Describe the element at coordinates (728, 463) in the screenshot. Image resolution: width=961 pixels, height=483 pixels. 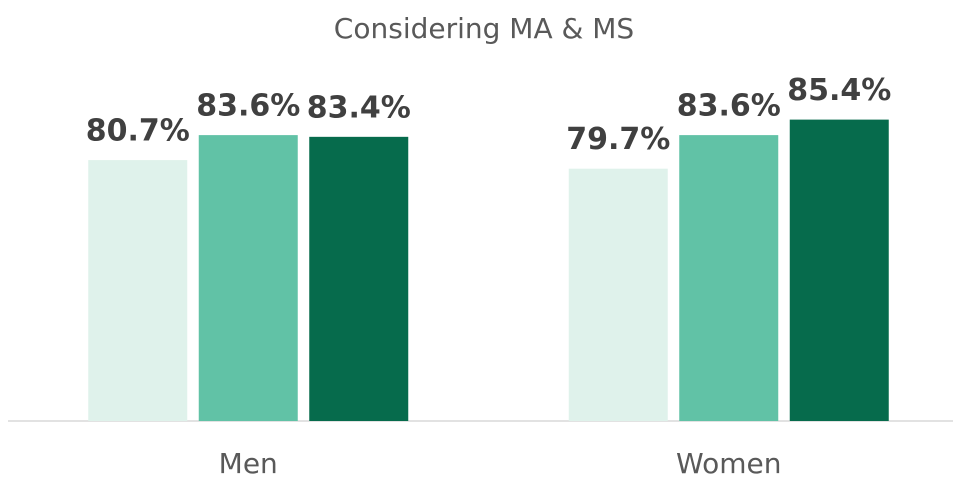
I see `x-tick-label: Women` at that location.